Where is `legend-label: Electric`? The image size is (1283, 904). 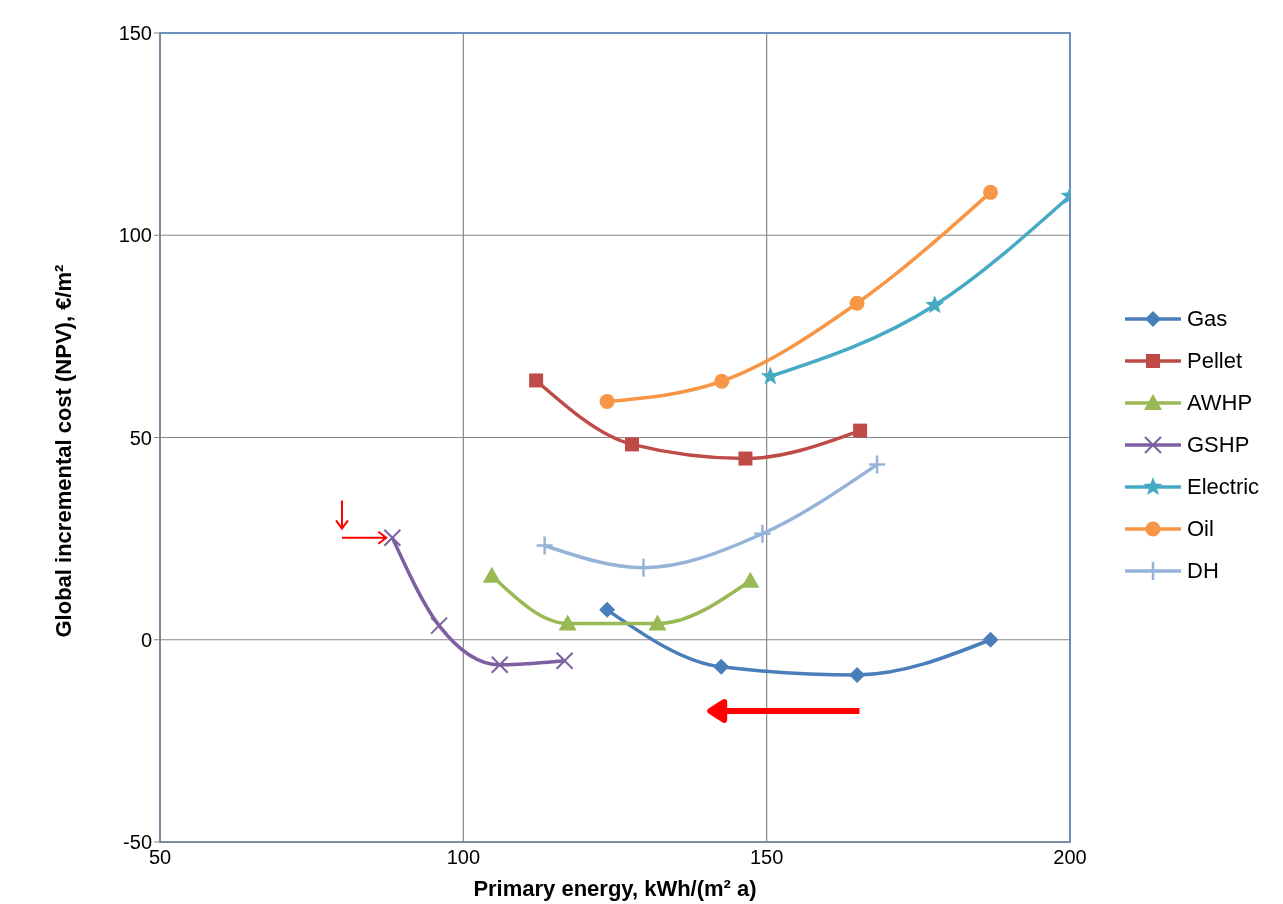
legend-label: Electric is located at coordinates (1223, 487).